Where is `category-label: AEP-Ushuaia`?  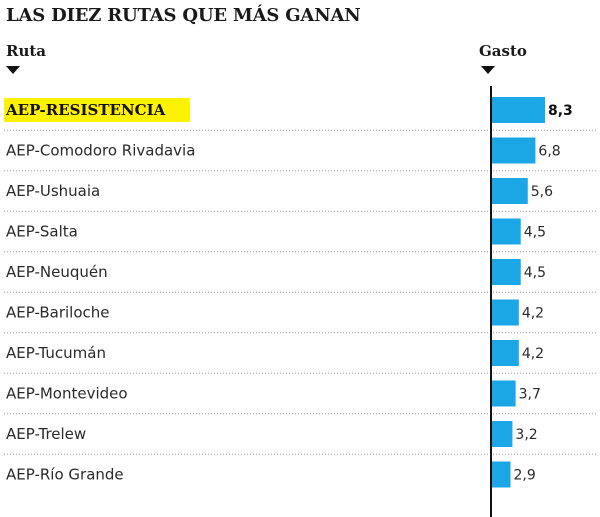
category-label: AEP-Ushuaia is located at coordinates (53, 191).